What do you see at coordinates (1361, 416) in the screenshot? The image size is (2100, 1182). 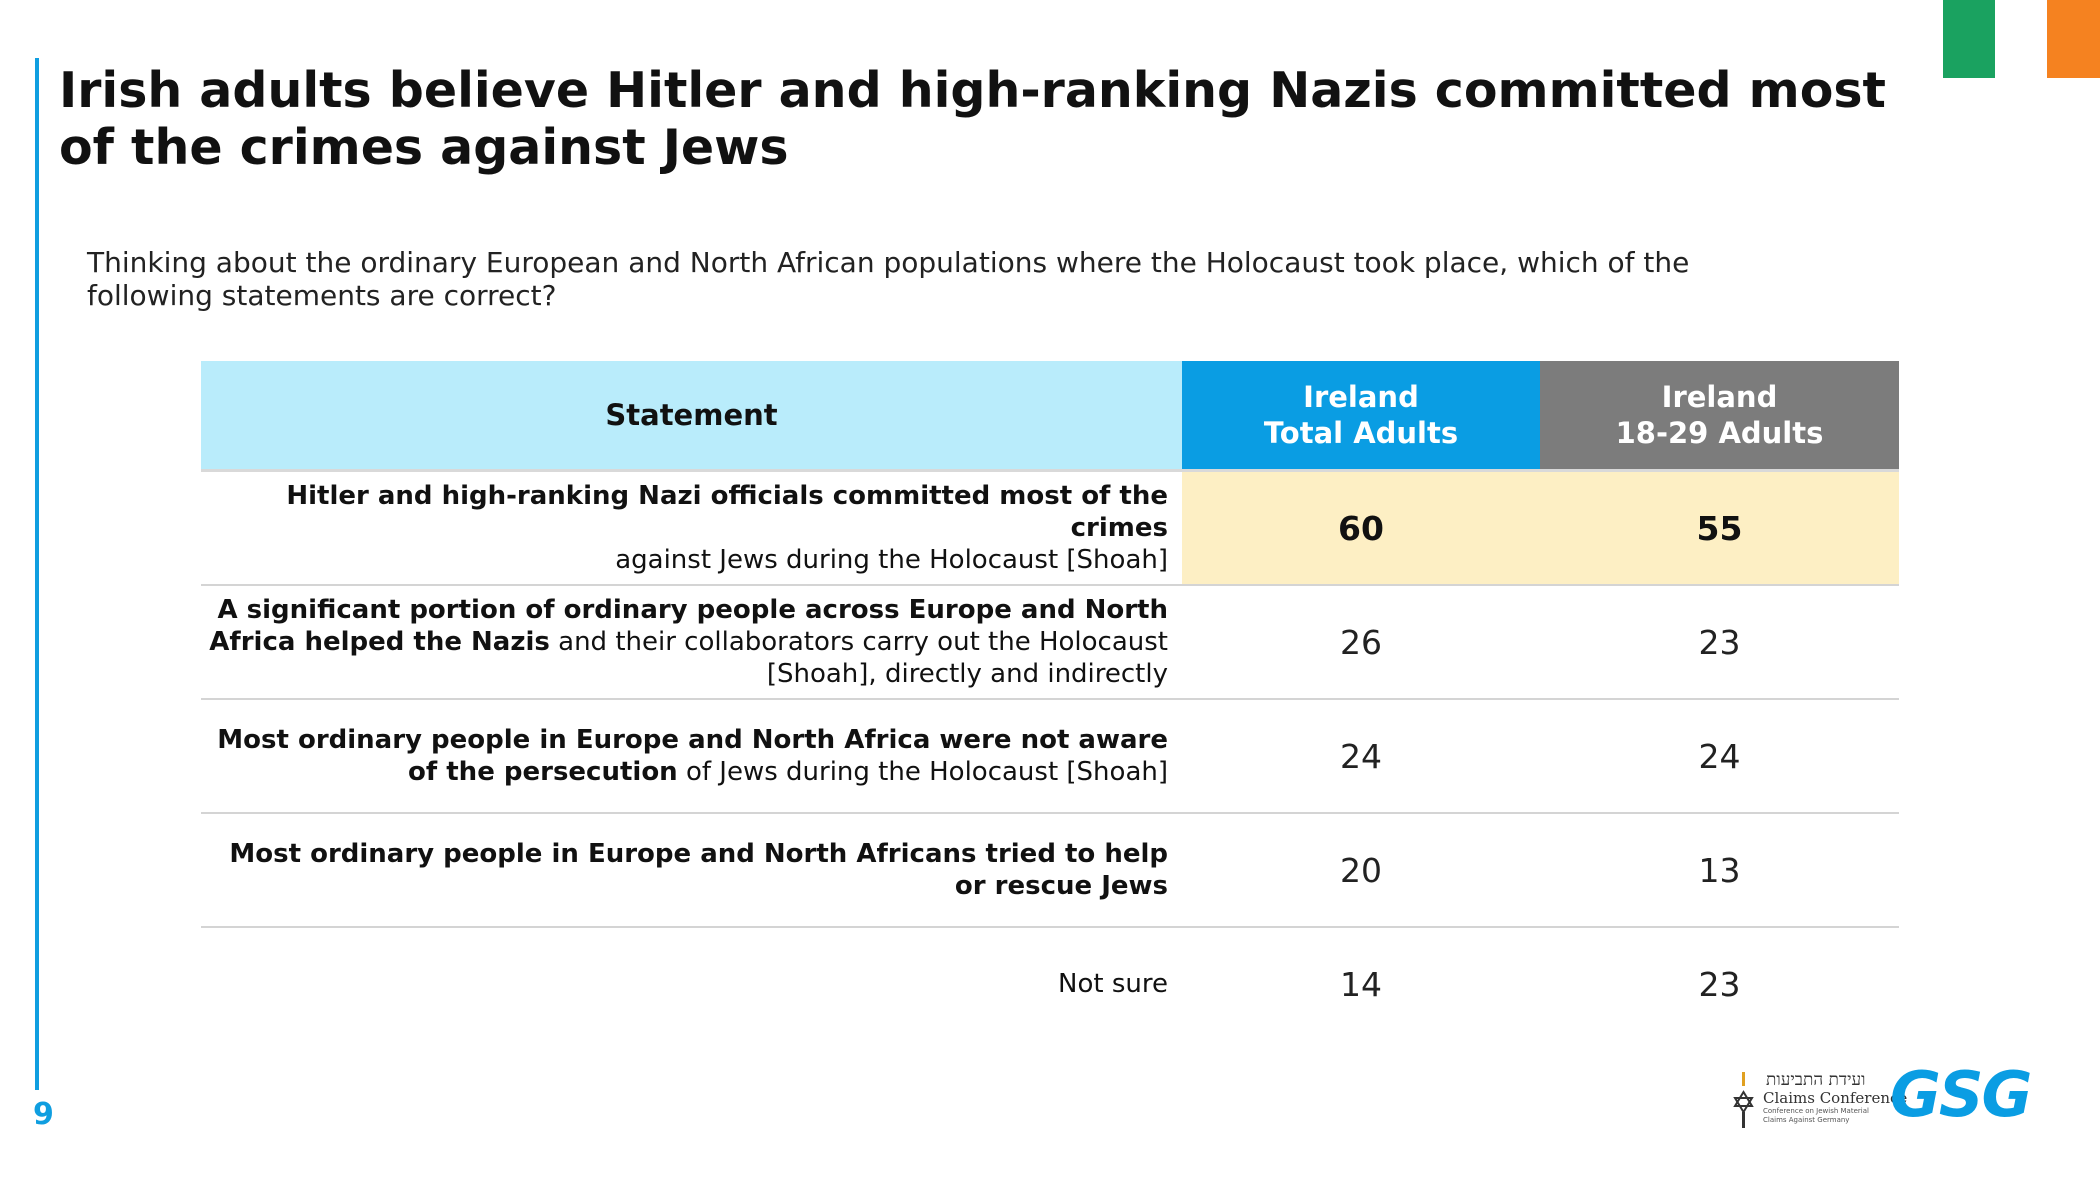 I see `header-ireland-total: Ireland Total Adults` at bounding box center [1361, 416].